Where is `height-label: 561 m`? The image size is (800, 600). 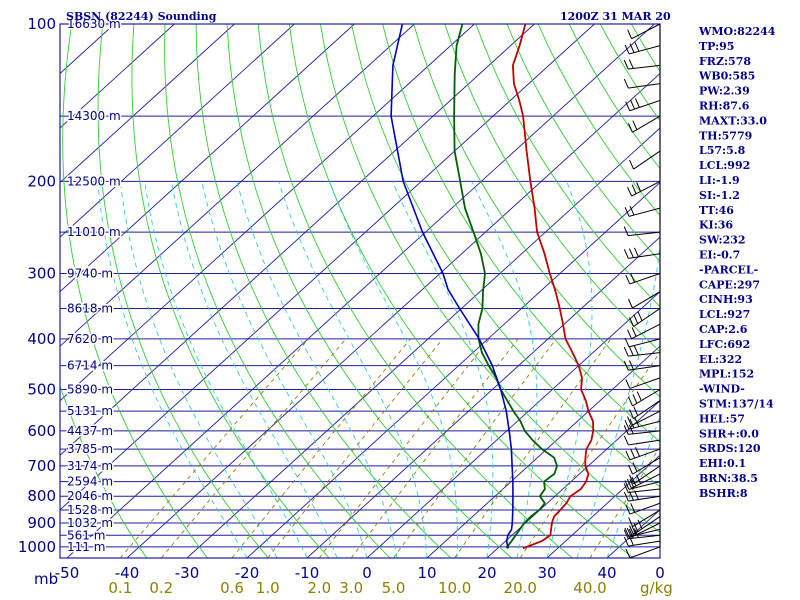 height-label: 561 m is located at coordinates (86, 535).